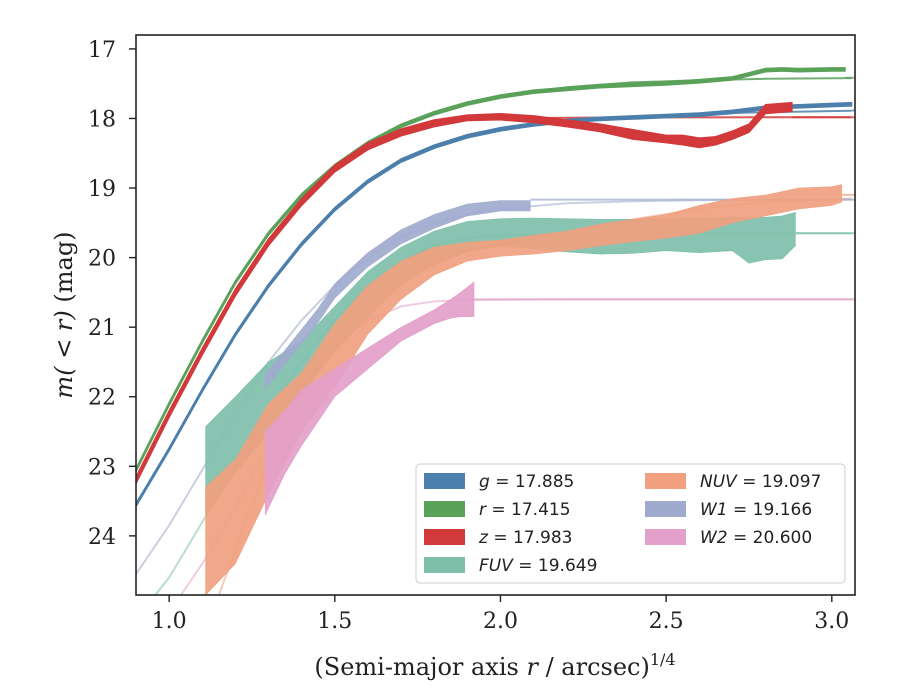 The width and height of the screenshot is (900, 700). Describe the element at coordinates (444, 537) in the screenshot. I see `legend-swatch-z` at that location.